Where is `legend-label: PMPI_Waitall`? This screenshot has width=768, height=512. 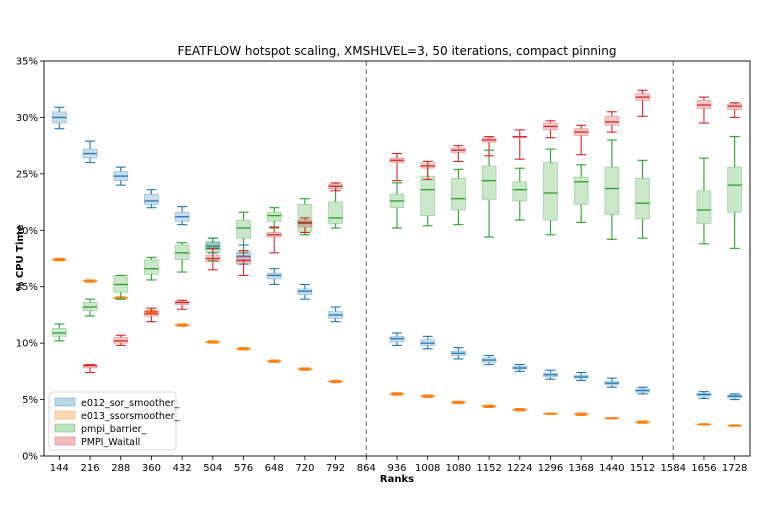
legend-label: PMPI_Waitall is located at coordinates (110, 442).